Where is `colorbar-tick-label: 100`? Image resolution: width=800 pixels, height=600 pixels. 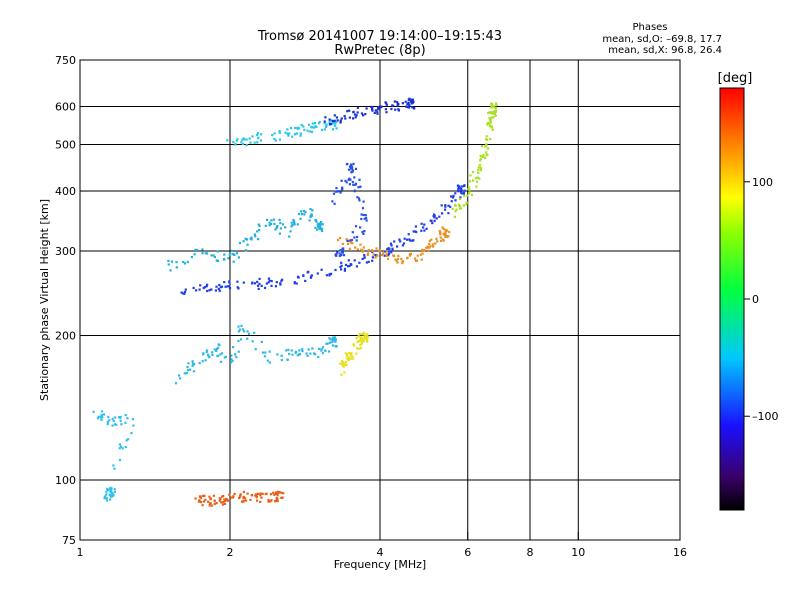
colorbar-tick-label: 100 is located at coordinates (762, 182).